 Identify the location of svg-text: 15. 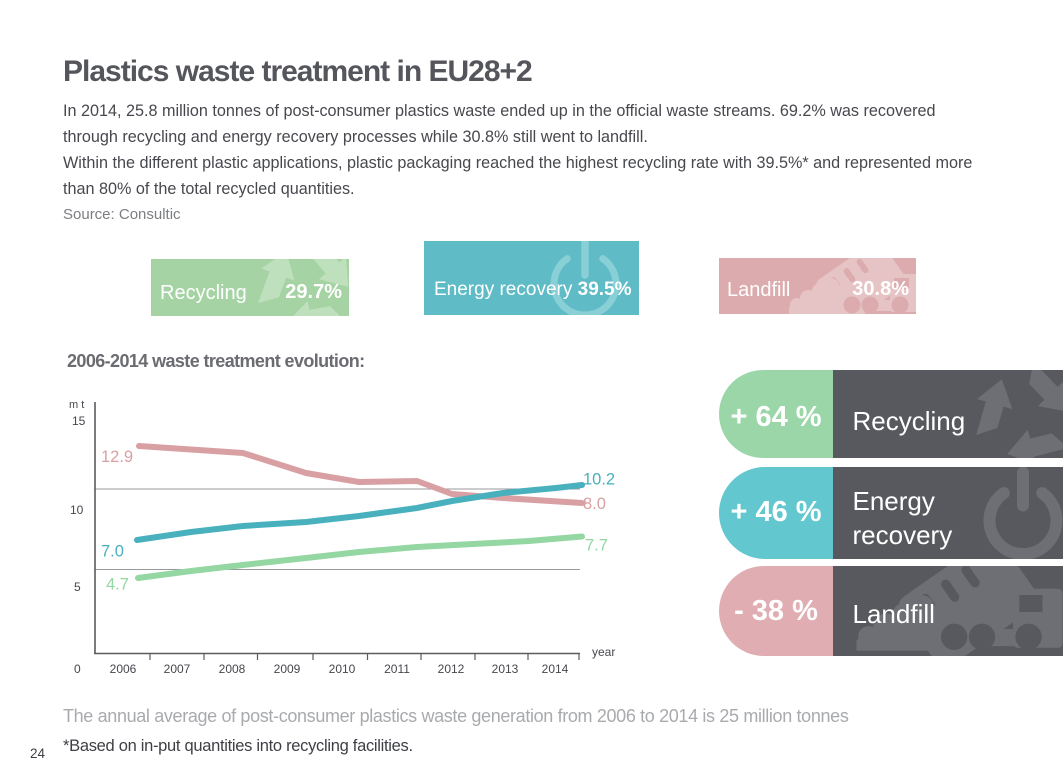
(79, 421).